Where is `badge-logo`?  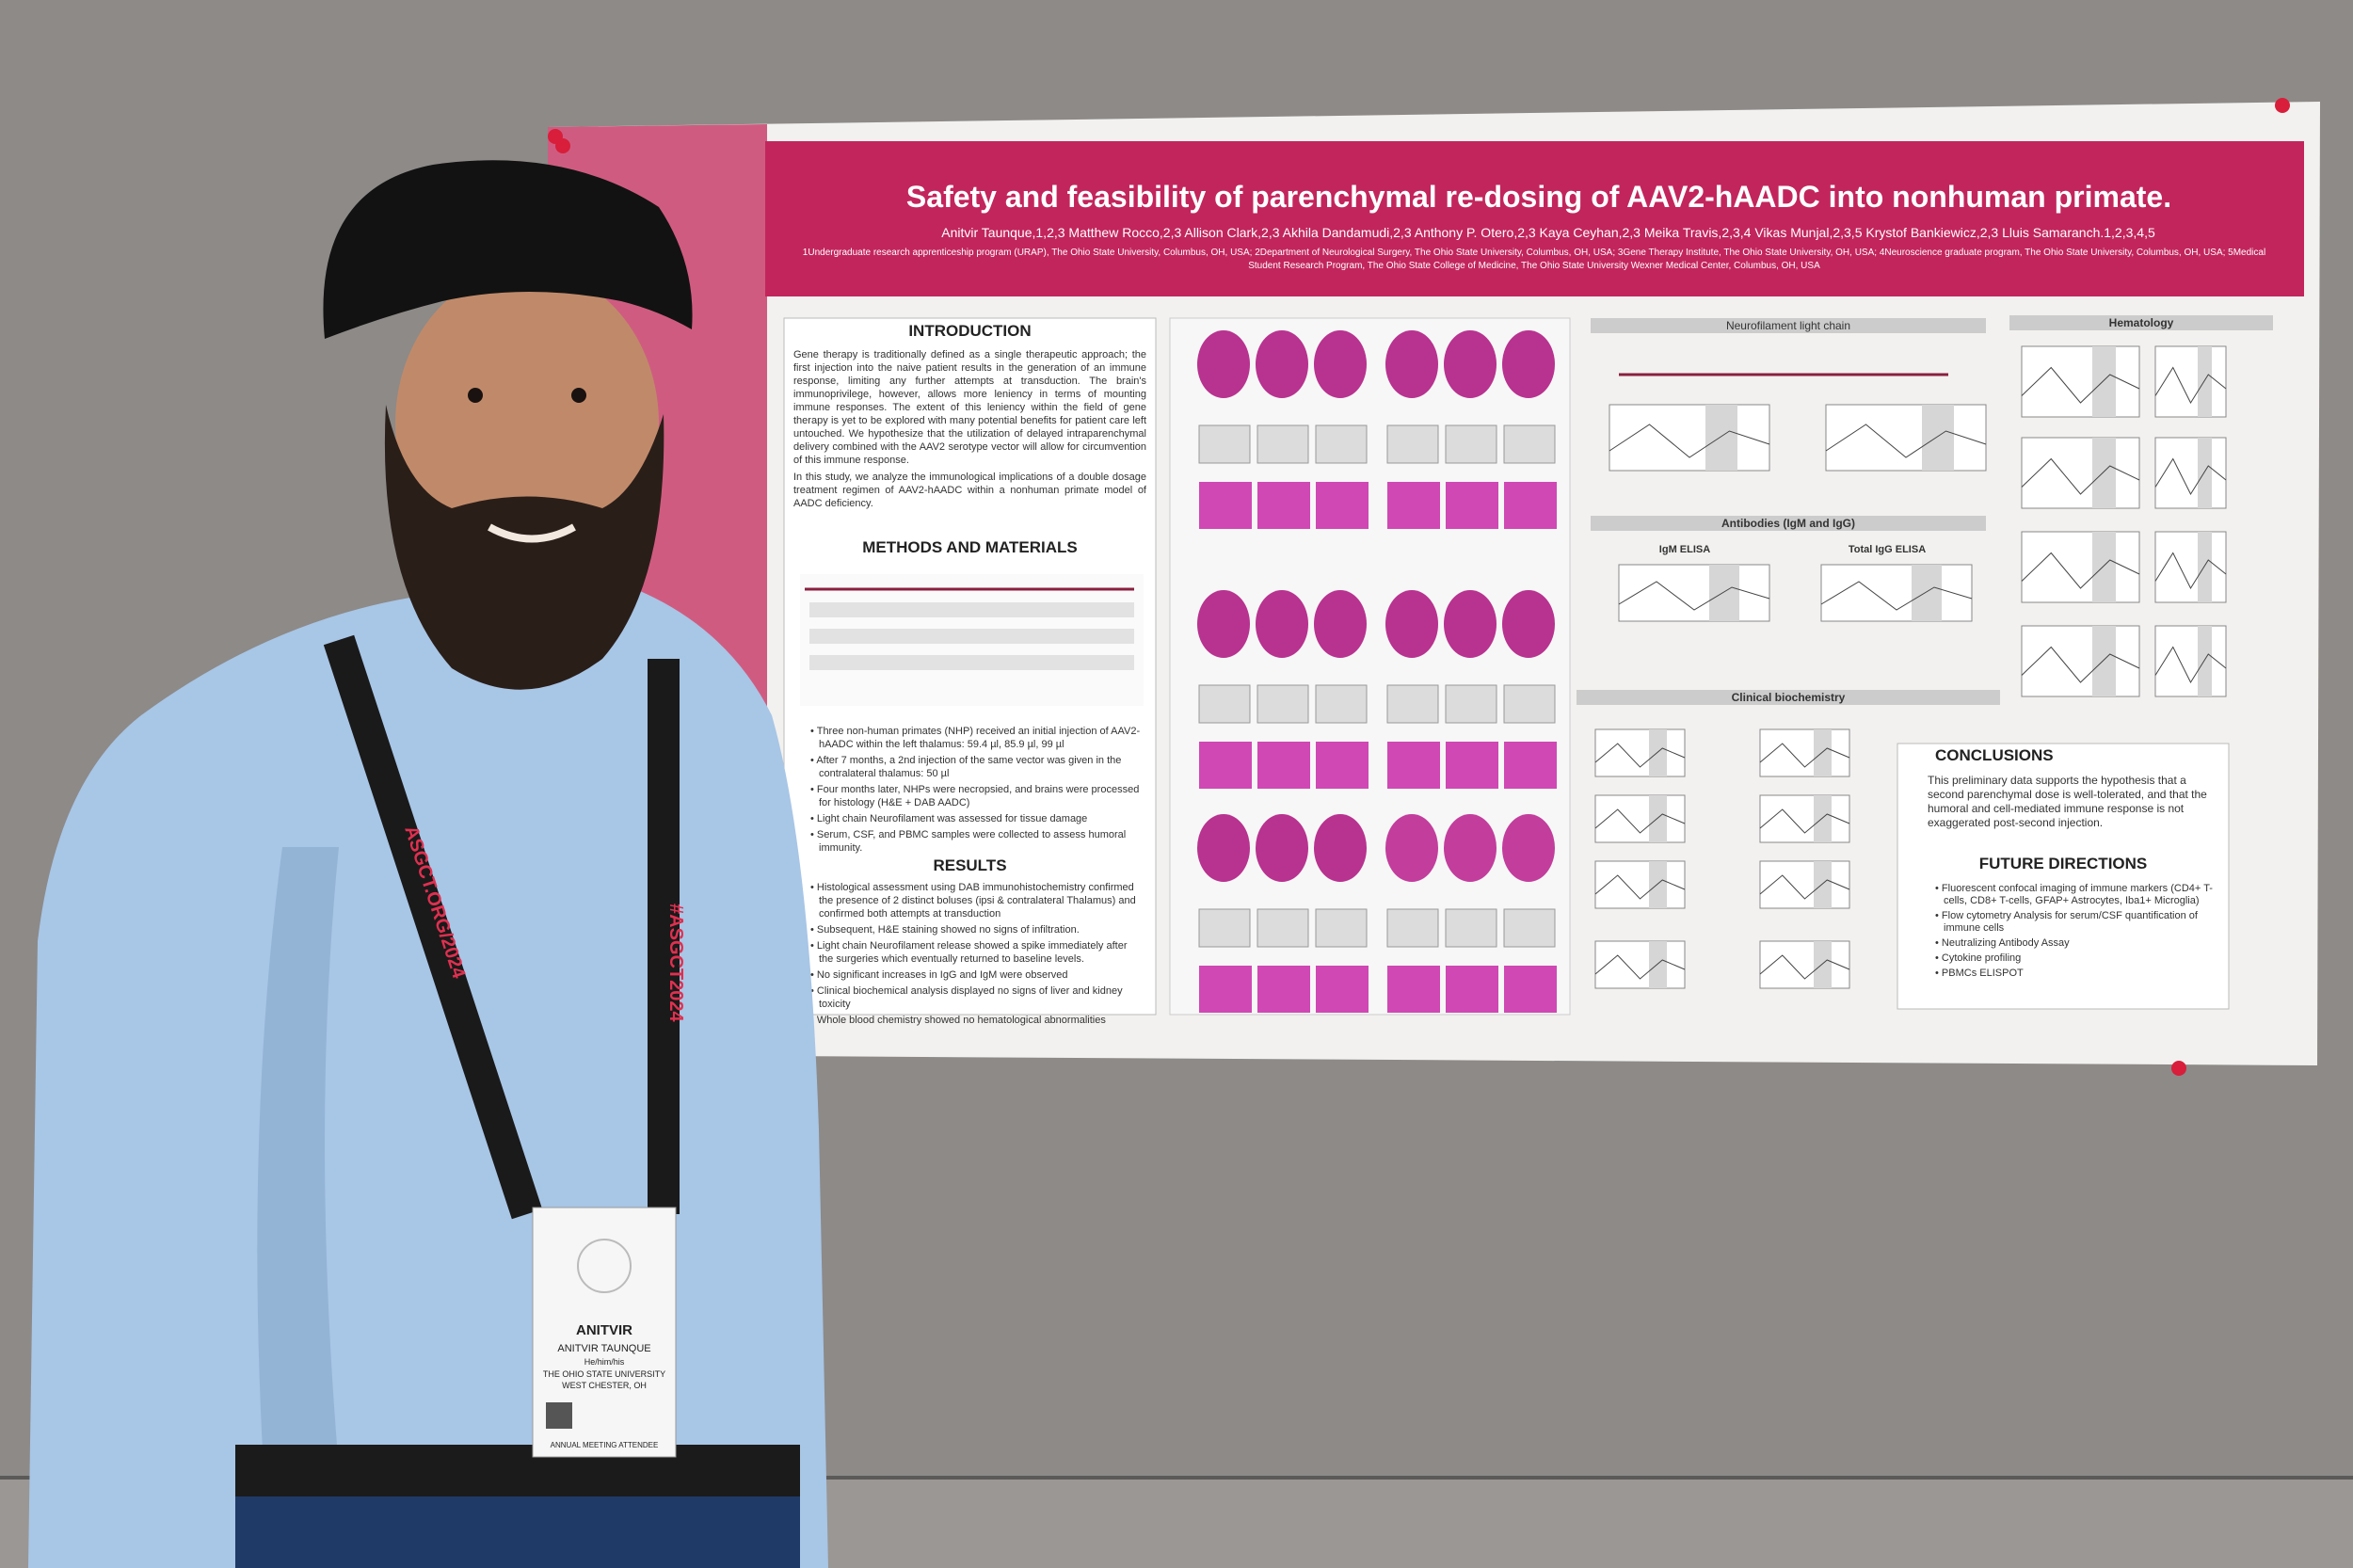 badge-logo is located at coordinates (604, 1266).